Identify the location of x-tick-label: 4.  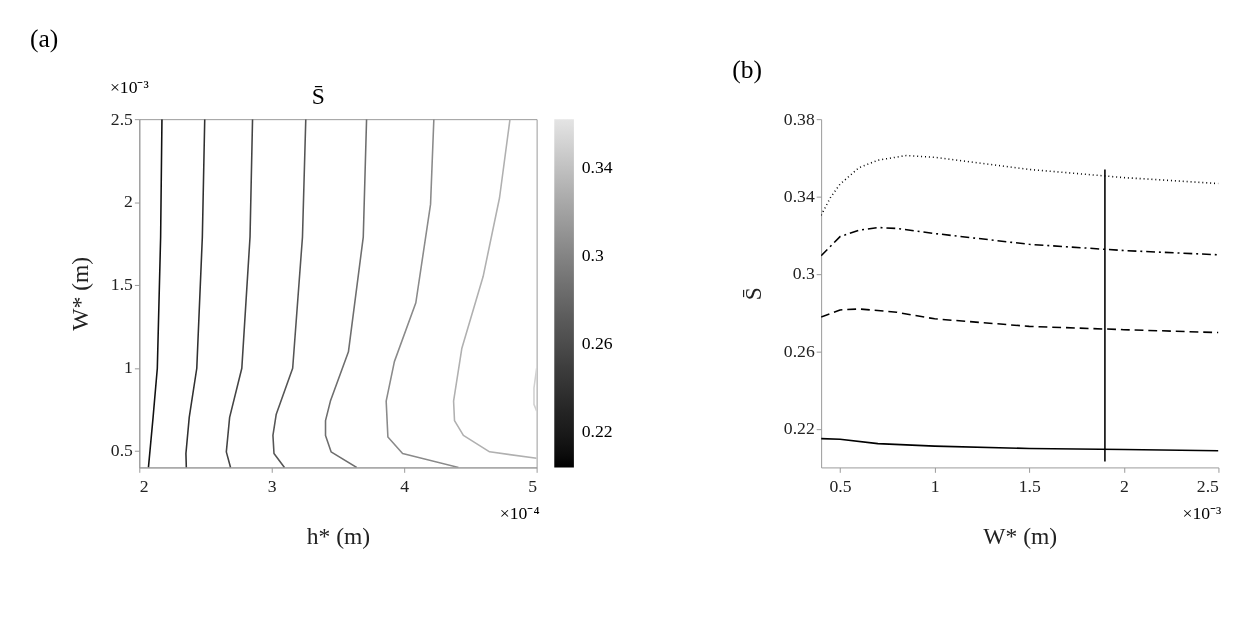
(405, 486).